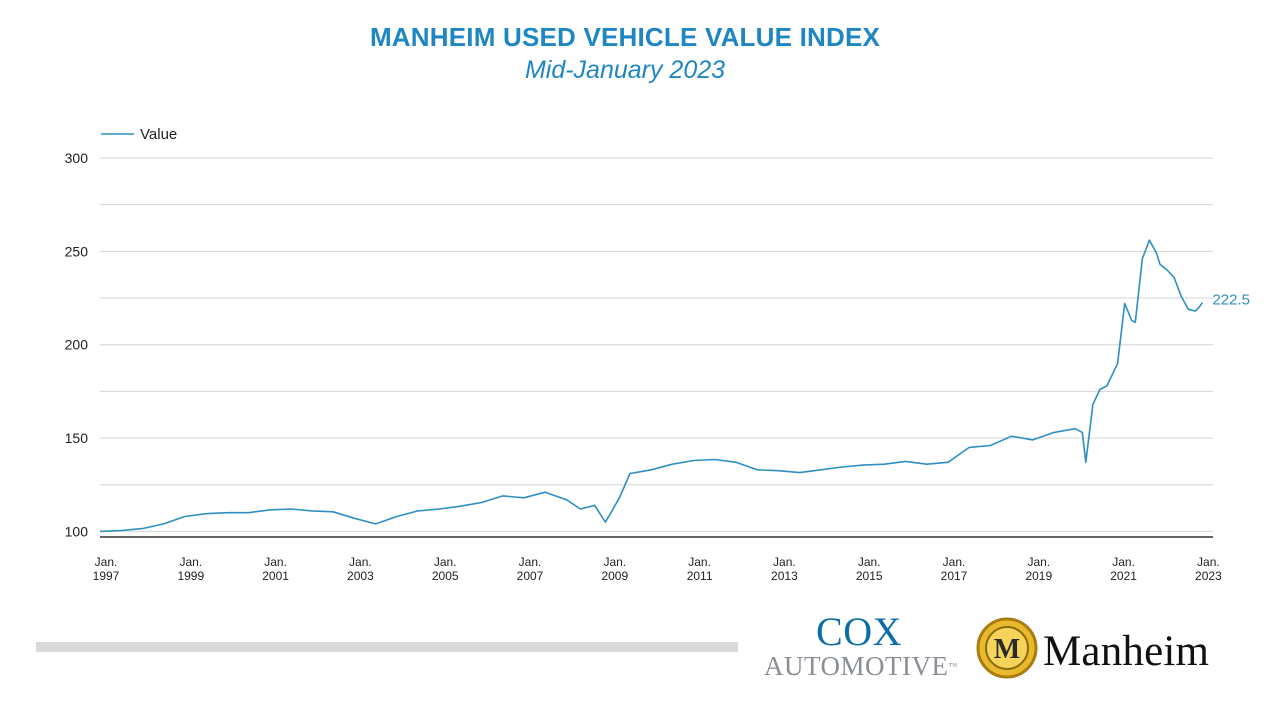  I want to click on x-tick-label: Jan. 2015, so click(869, 569).